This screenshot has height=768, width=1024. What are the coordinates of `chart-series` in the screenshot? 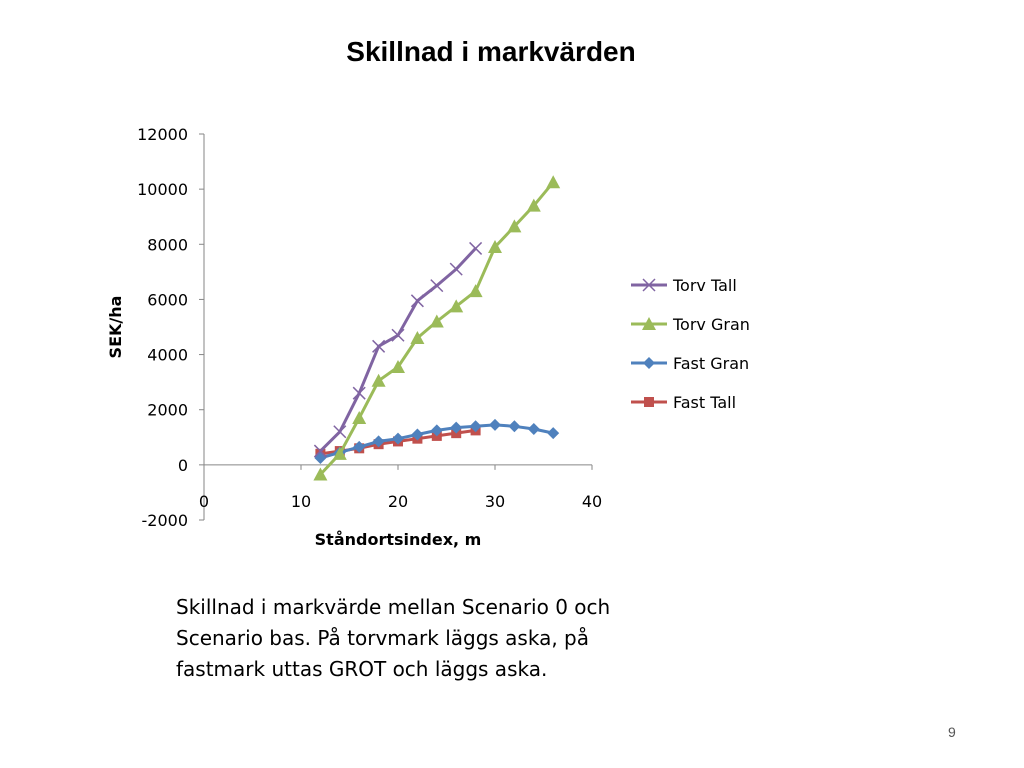 It's located at (437, 328).